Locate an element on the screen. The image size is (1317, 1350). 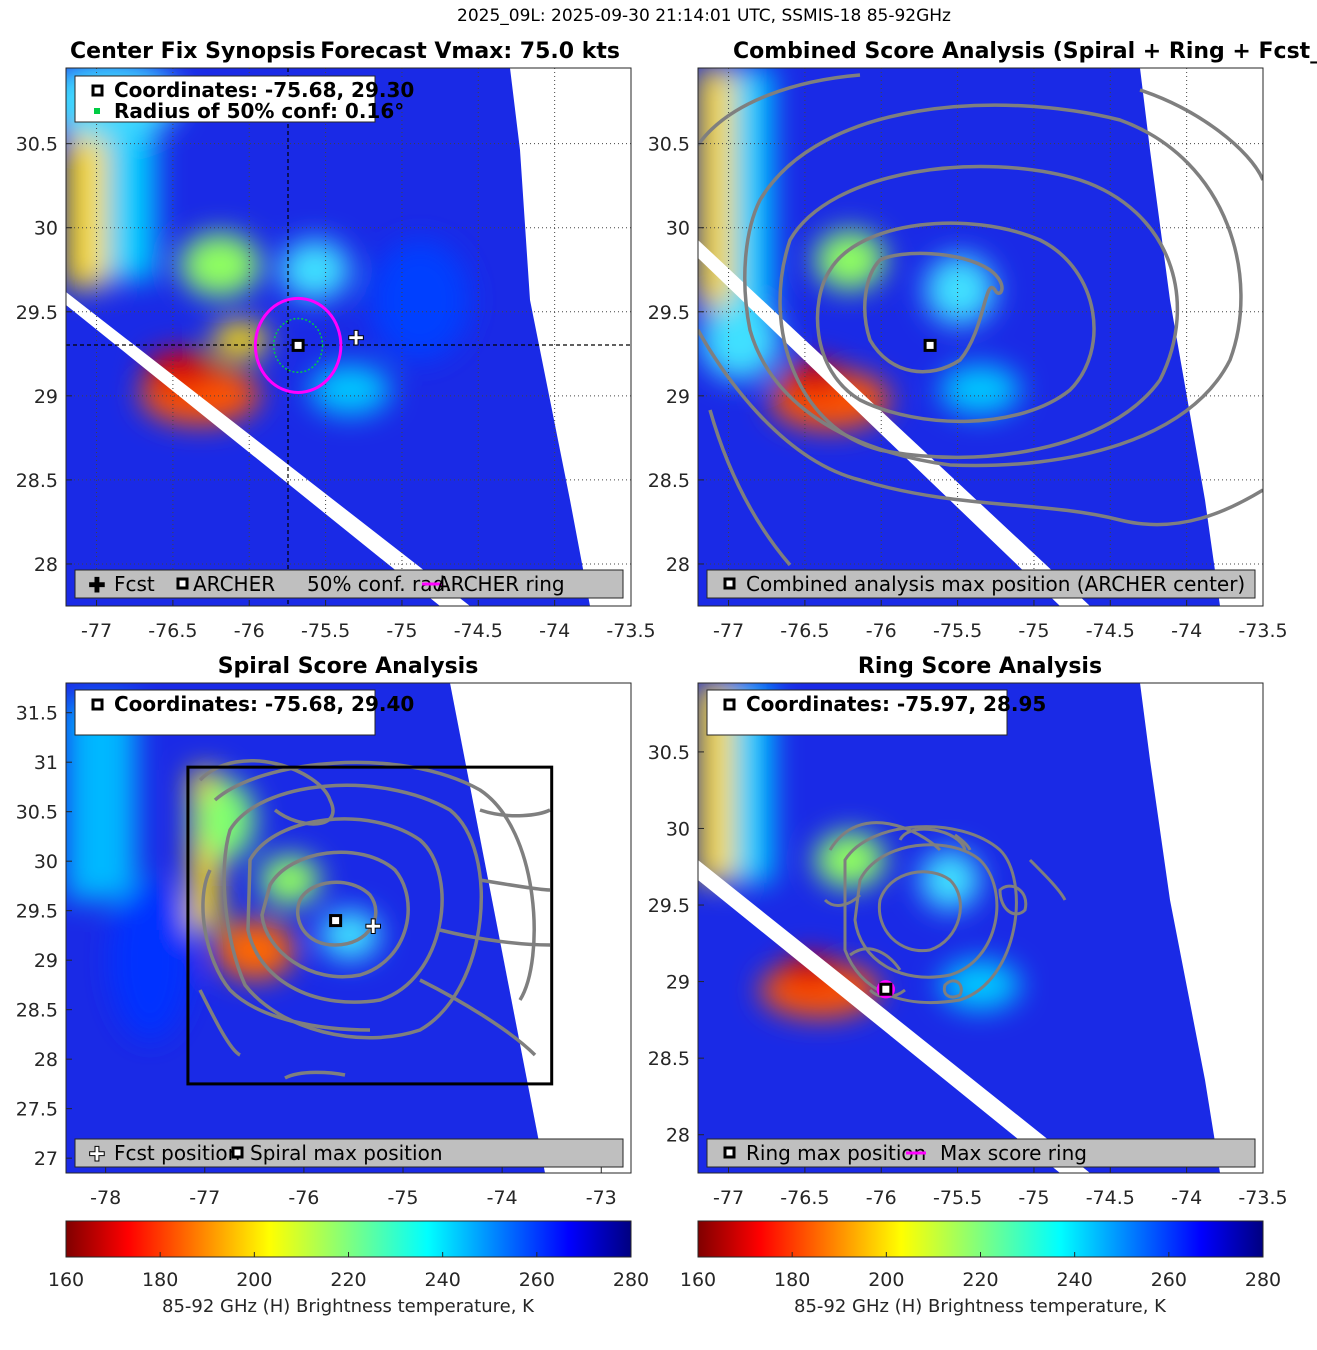
x-tick-label: -73.5 is located at coordinates (1262, 1198).